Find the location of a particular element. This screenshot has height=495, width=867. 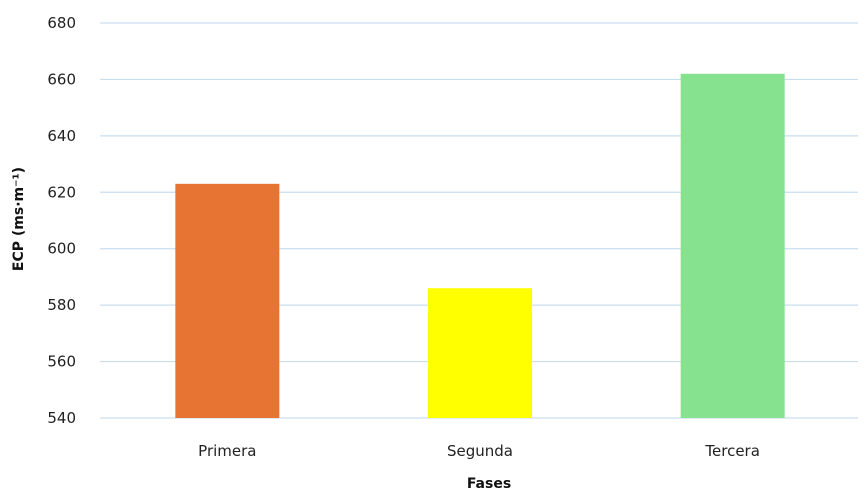

y-tick-label: 560 is located at coordinates (61, 362).